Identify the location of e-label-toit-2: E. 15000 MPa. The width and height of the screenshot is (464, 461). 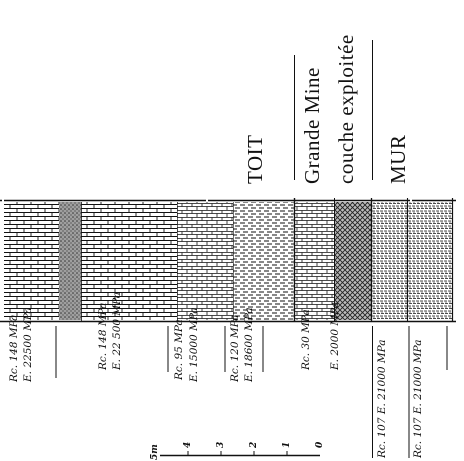
(194, 344).